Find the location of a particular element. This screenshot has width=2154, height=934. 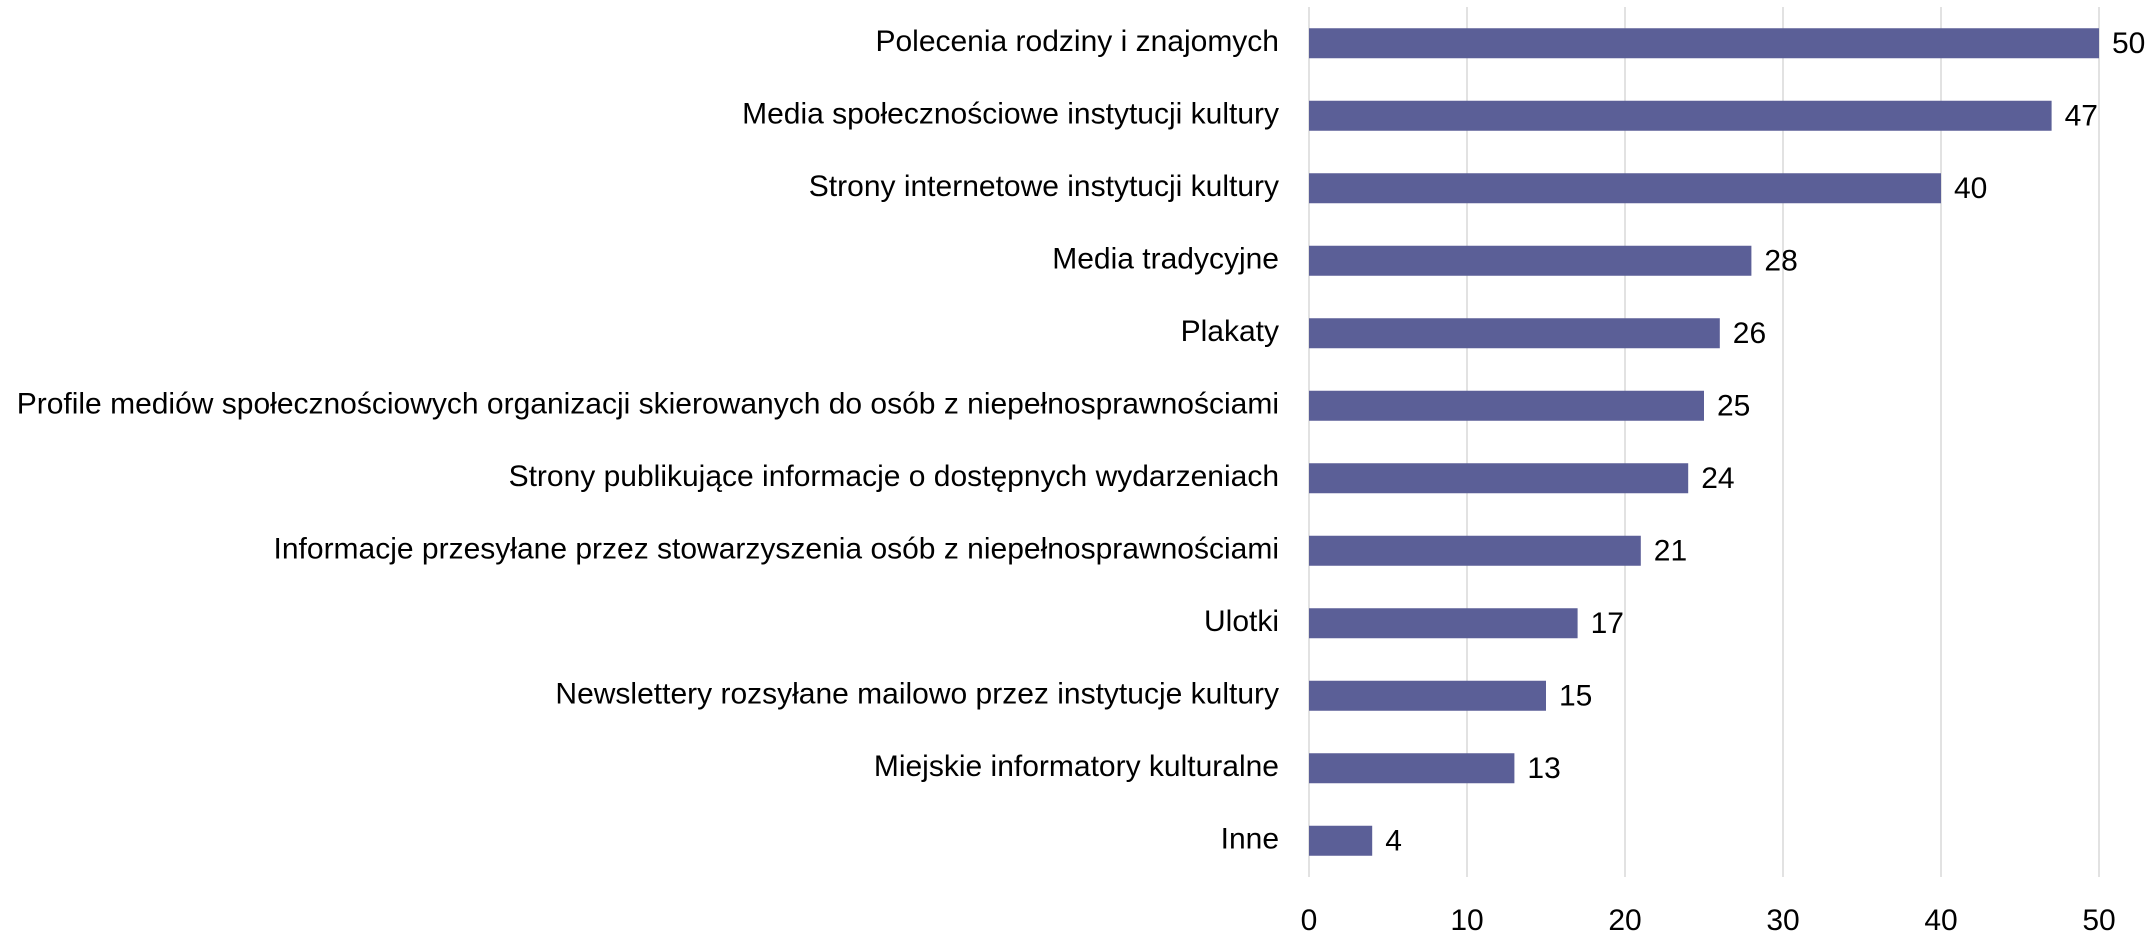

data-label: 24 is located at coordinates (1717, 478).